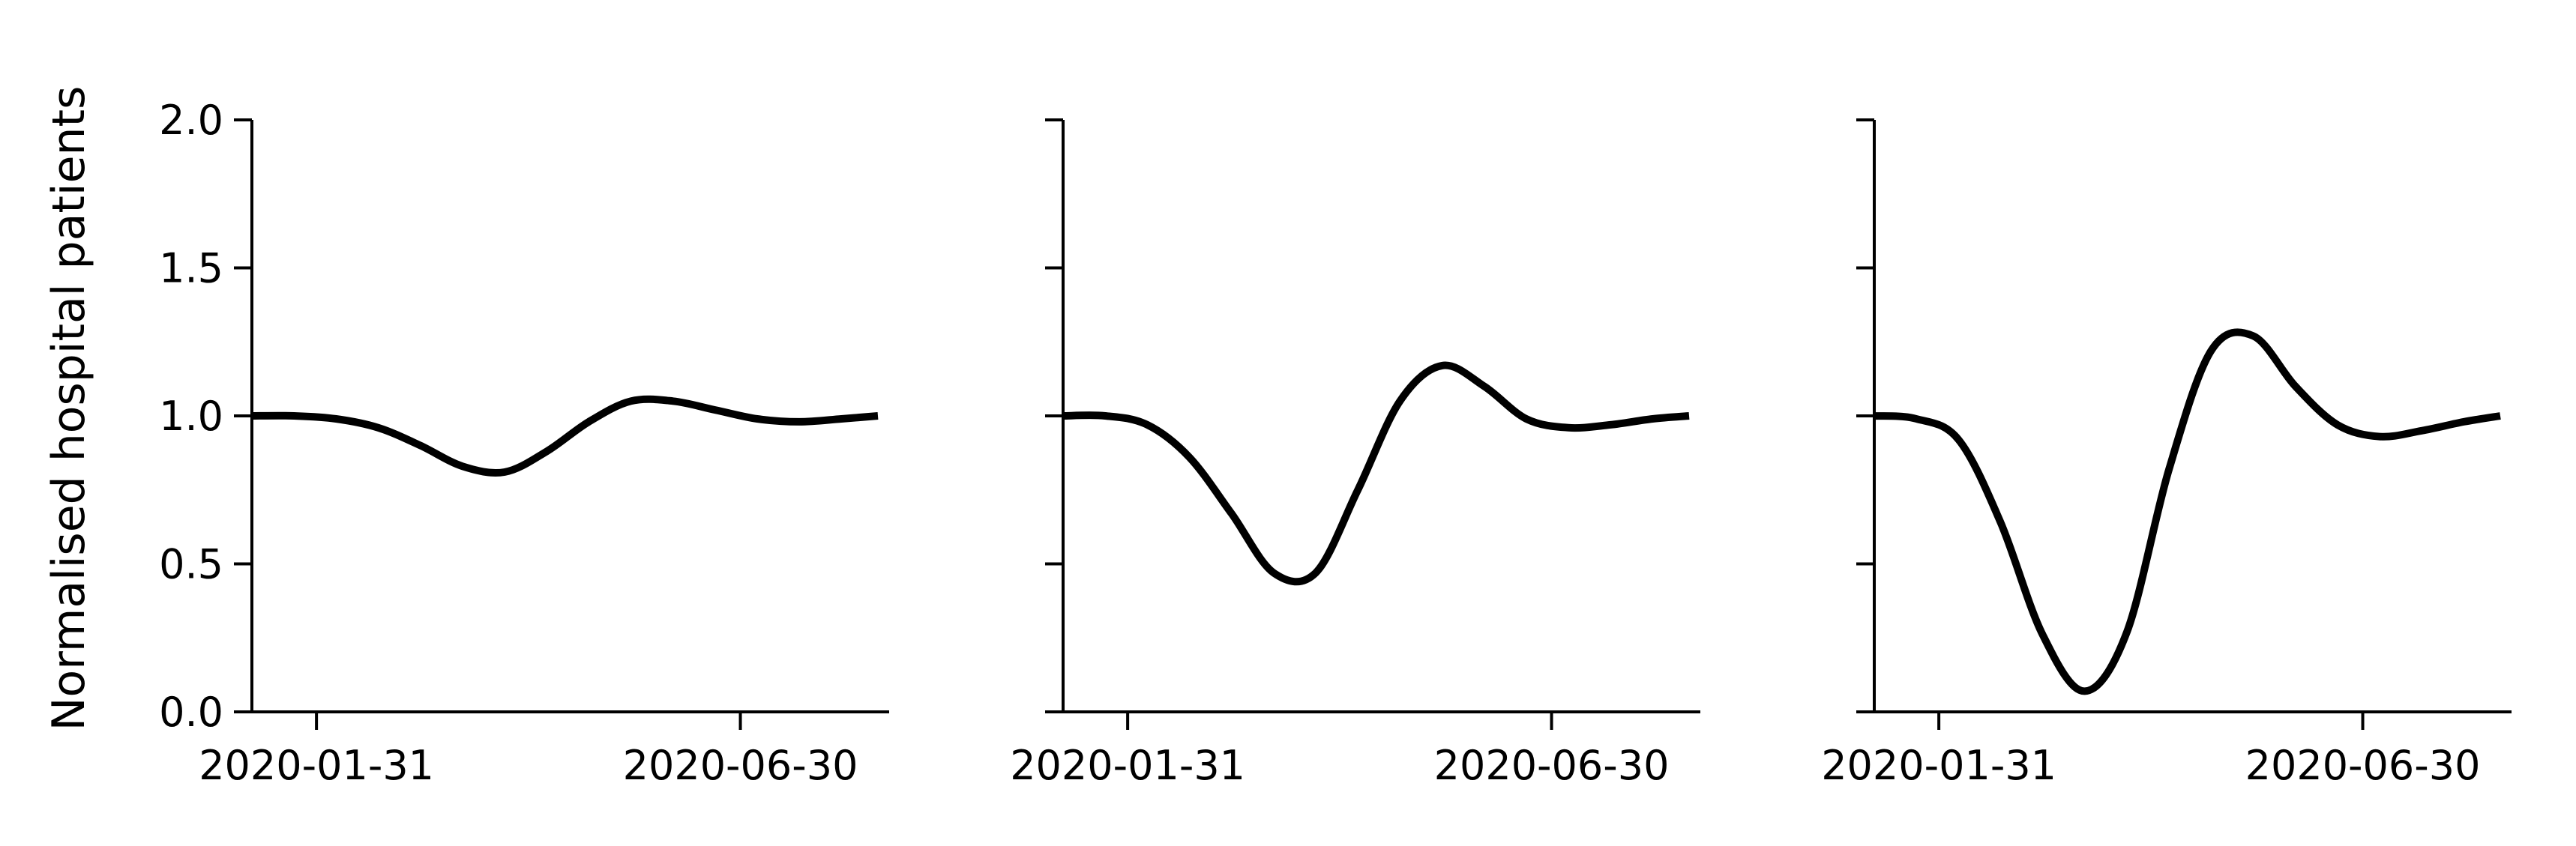 The image size is (2576, 846). I want to click on y-axis-label: Normalised hospital patients, so click(69, 409).